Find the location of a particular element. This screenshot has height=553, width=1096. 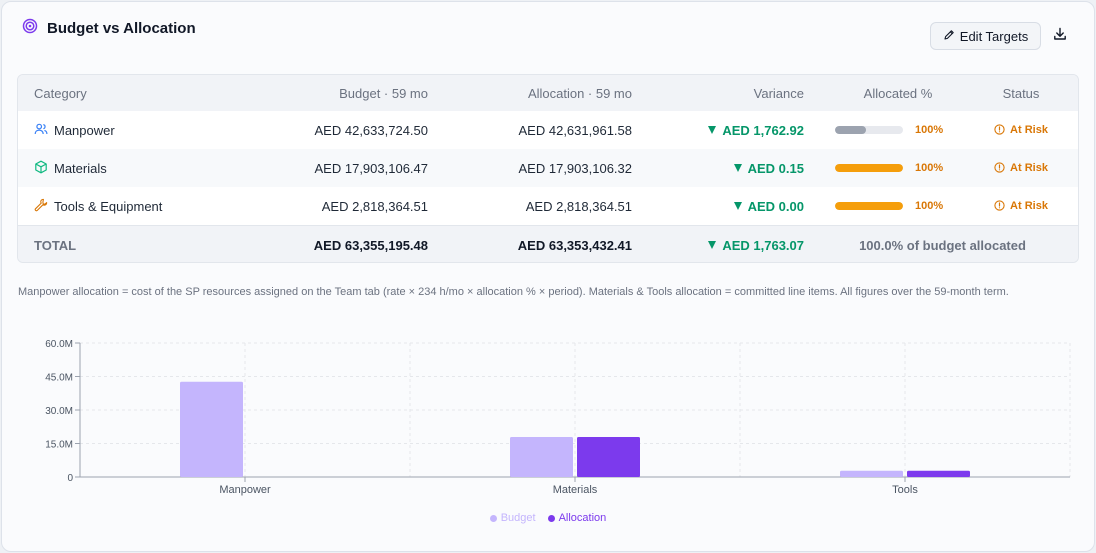

legend-item-allocation: Allocation is located at coordinates (577, 518).